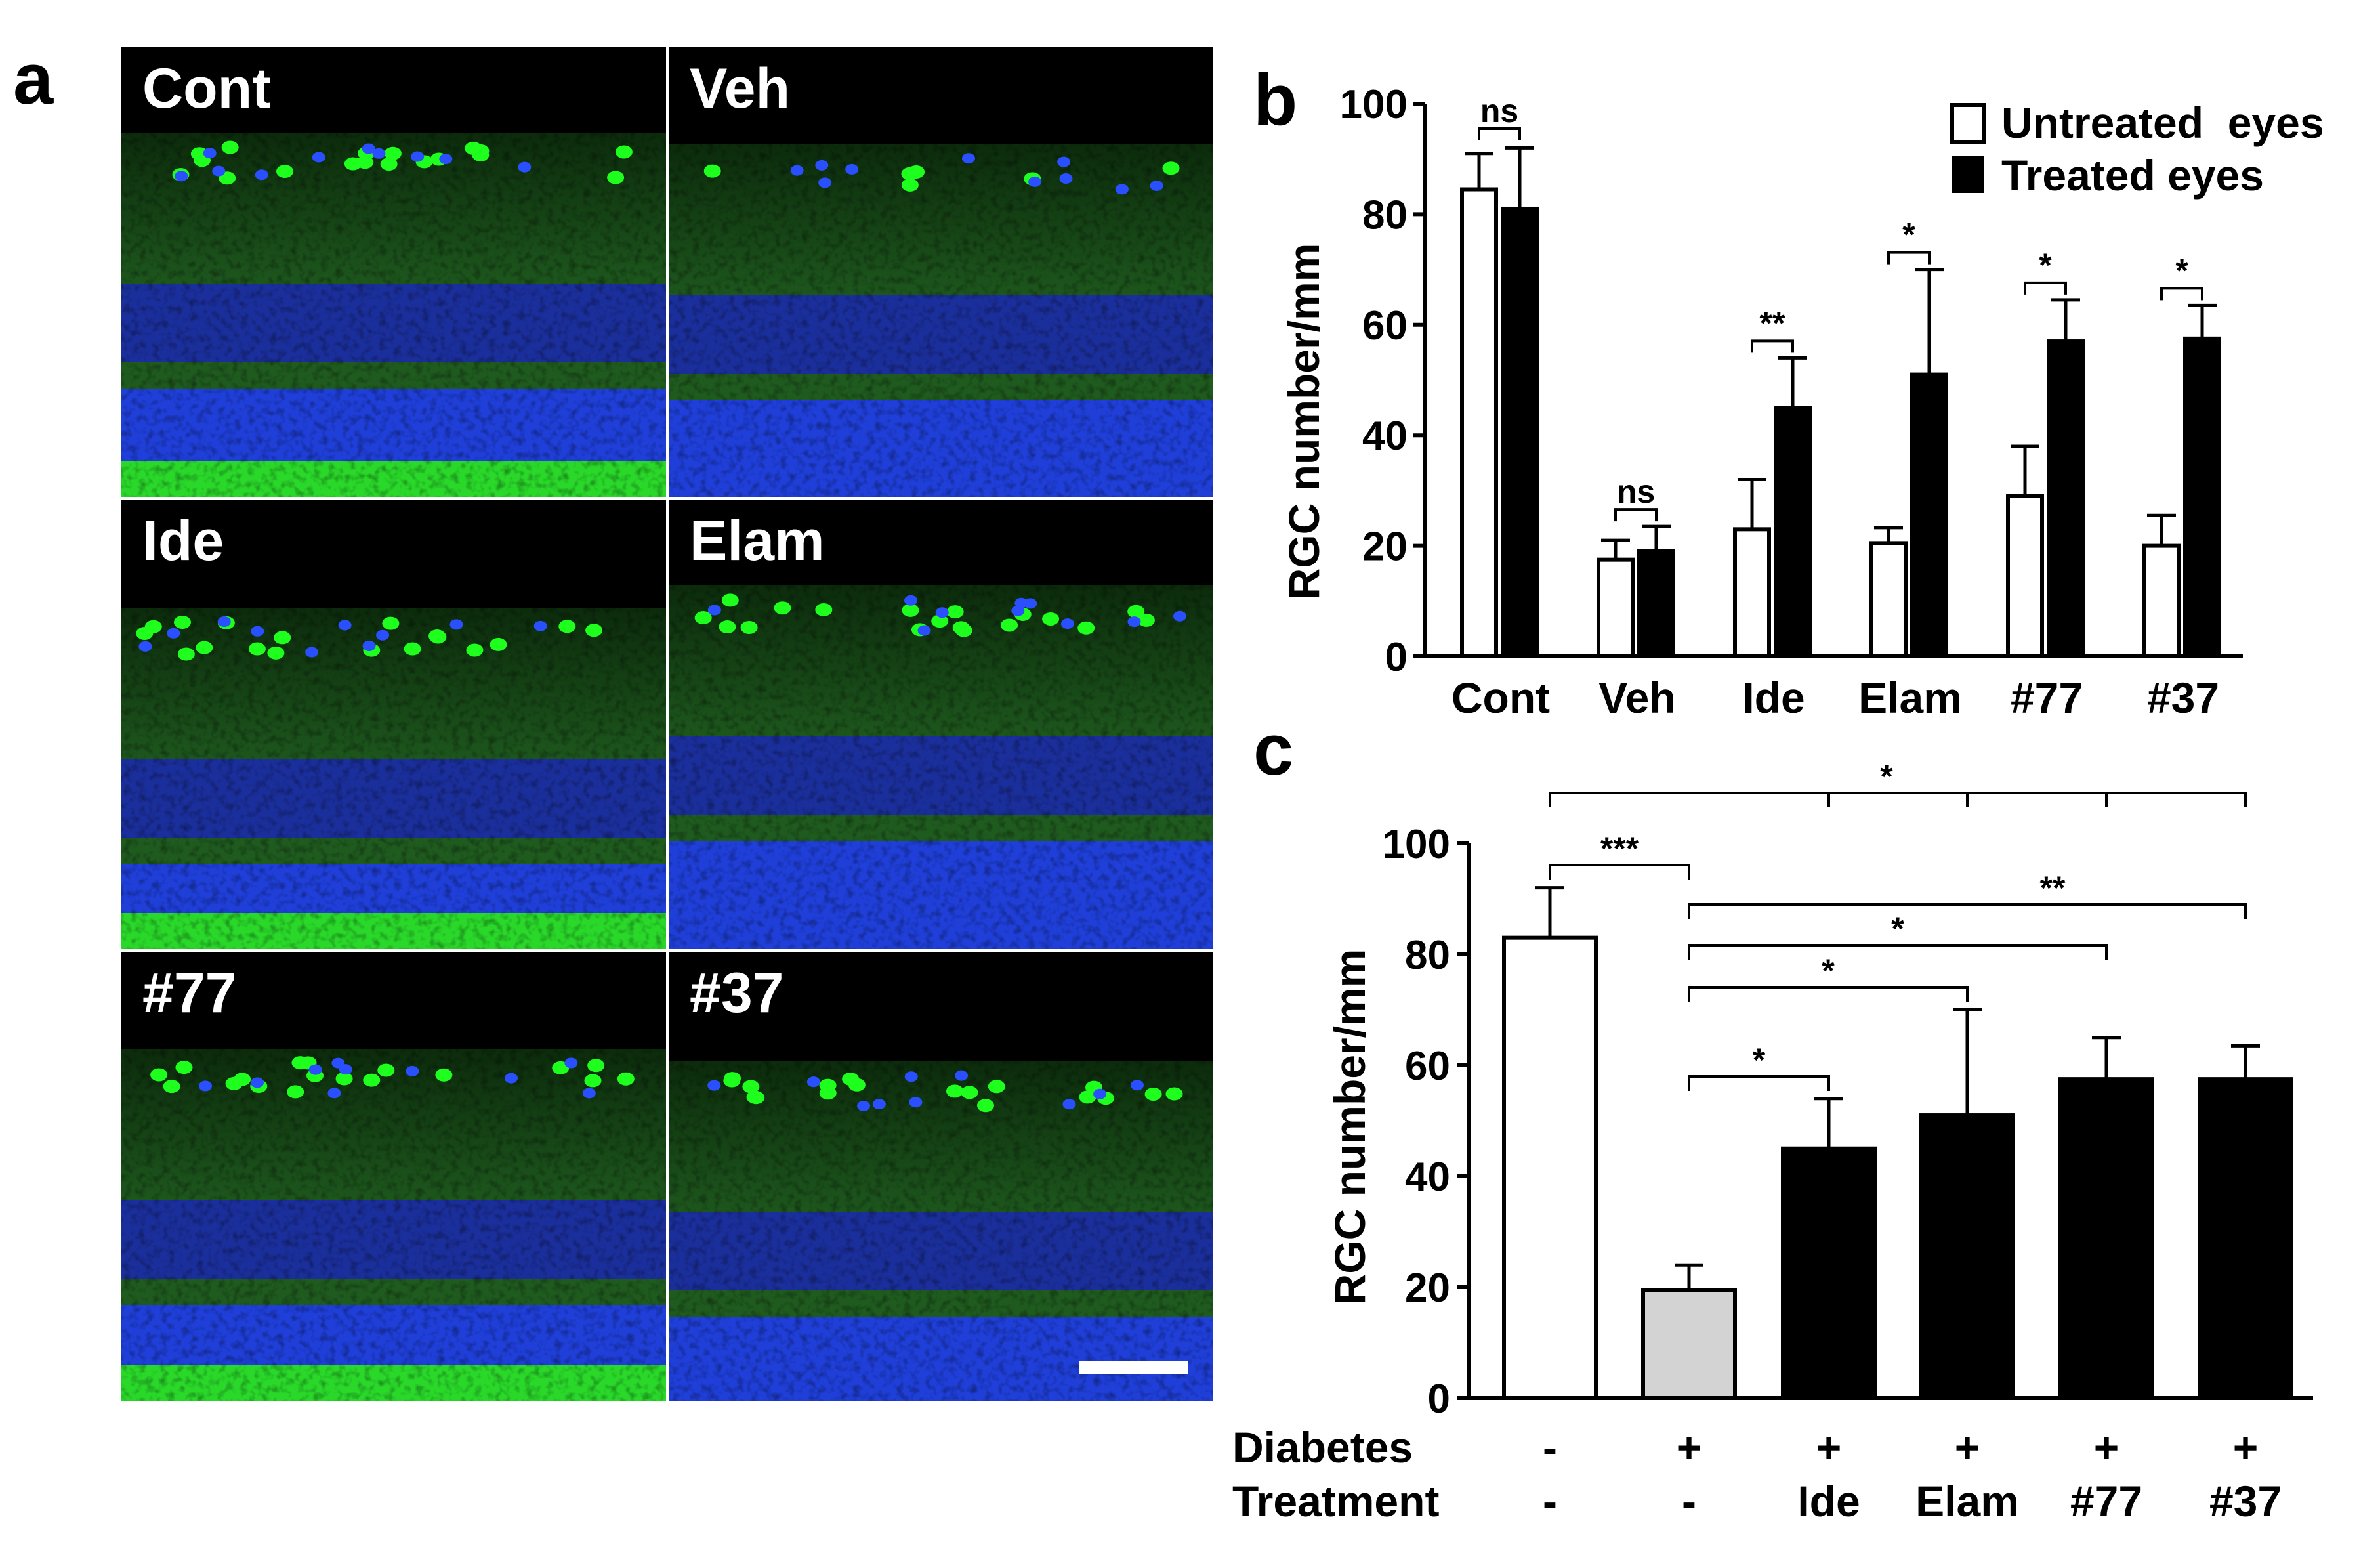  Describe the element at coordinates (1385, 547) in the screenshot. I see `y-tick-label: 20` at that location.